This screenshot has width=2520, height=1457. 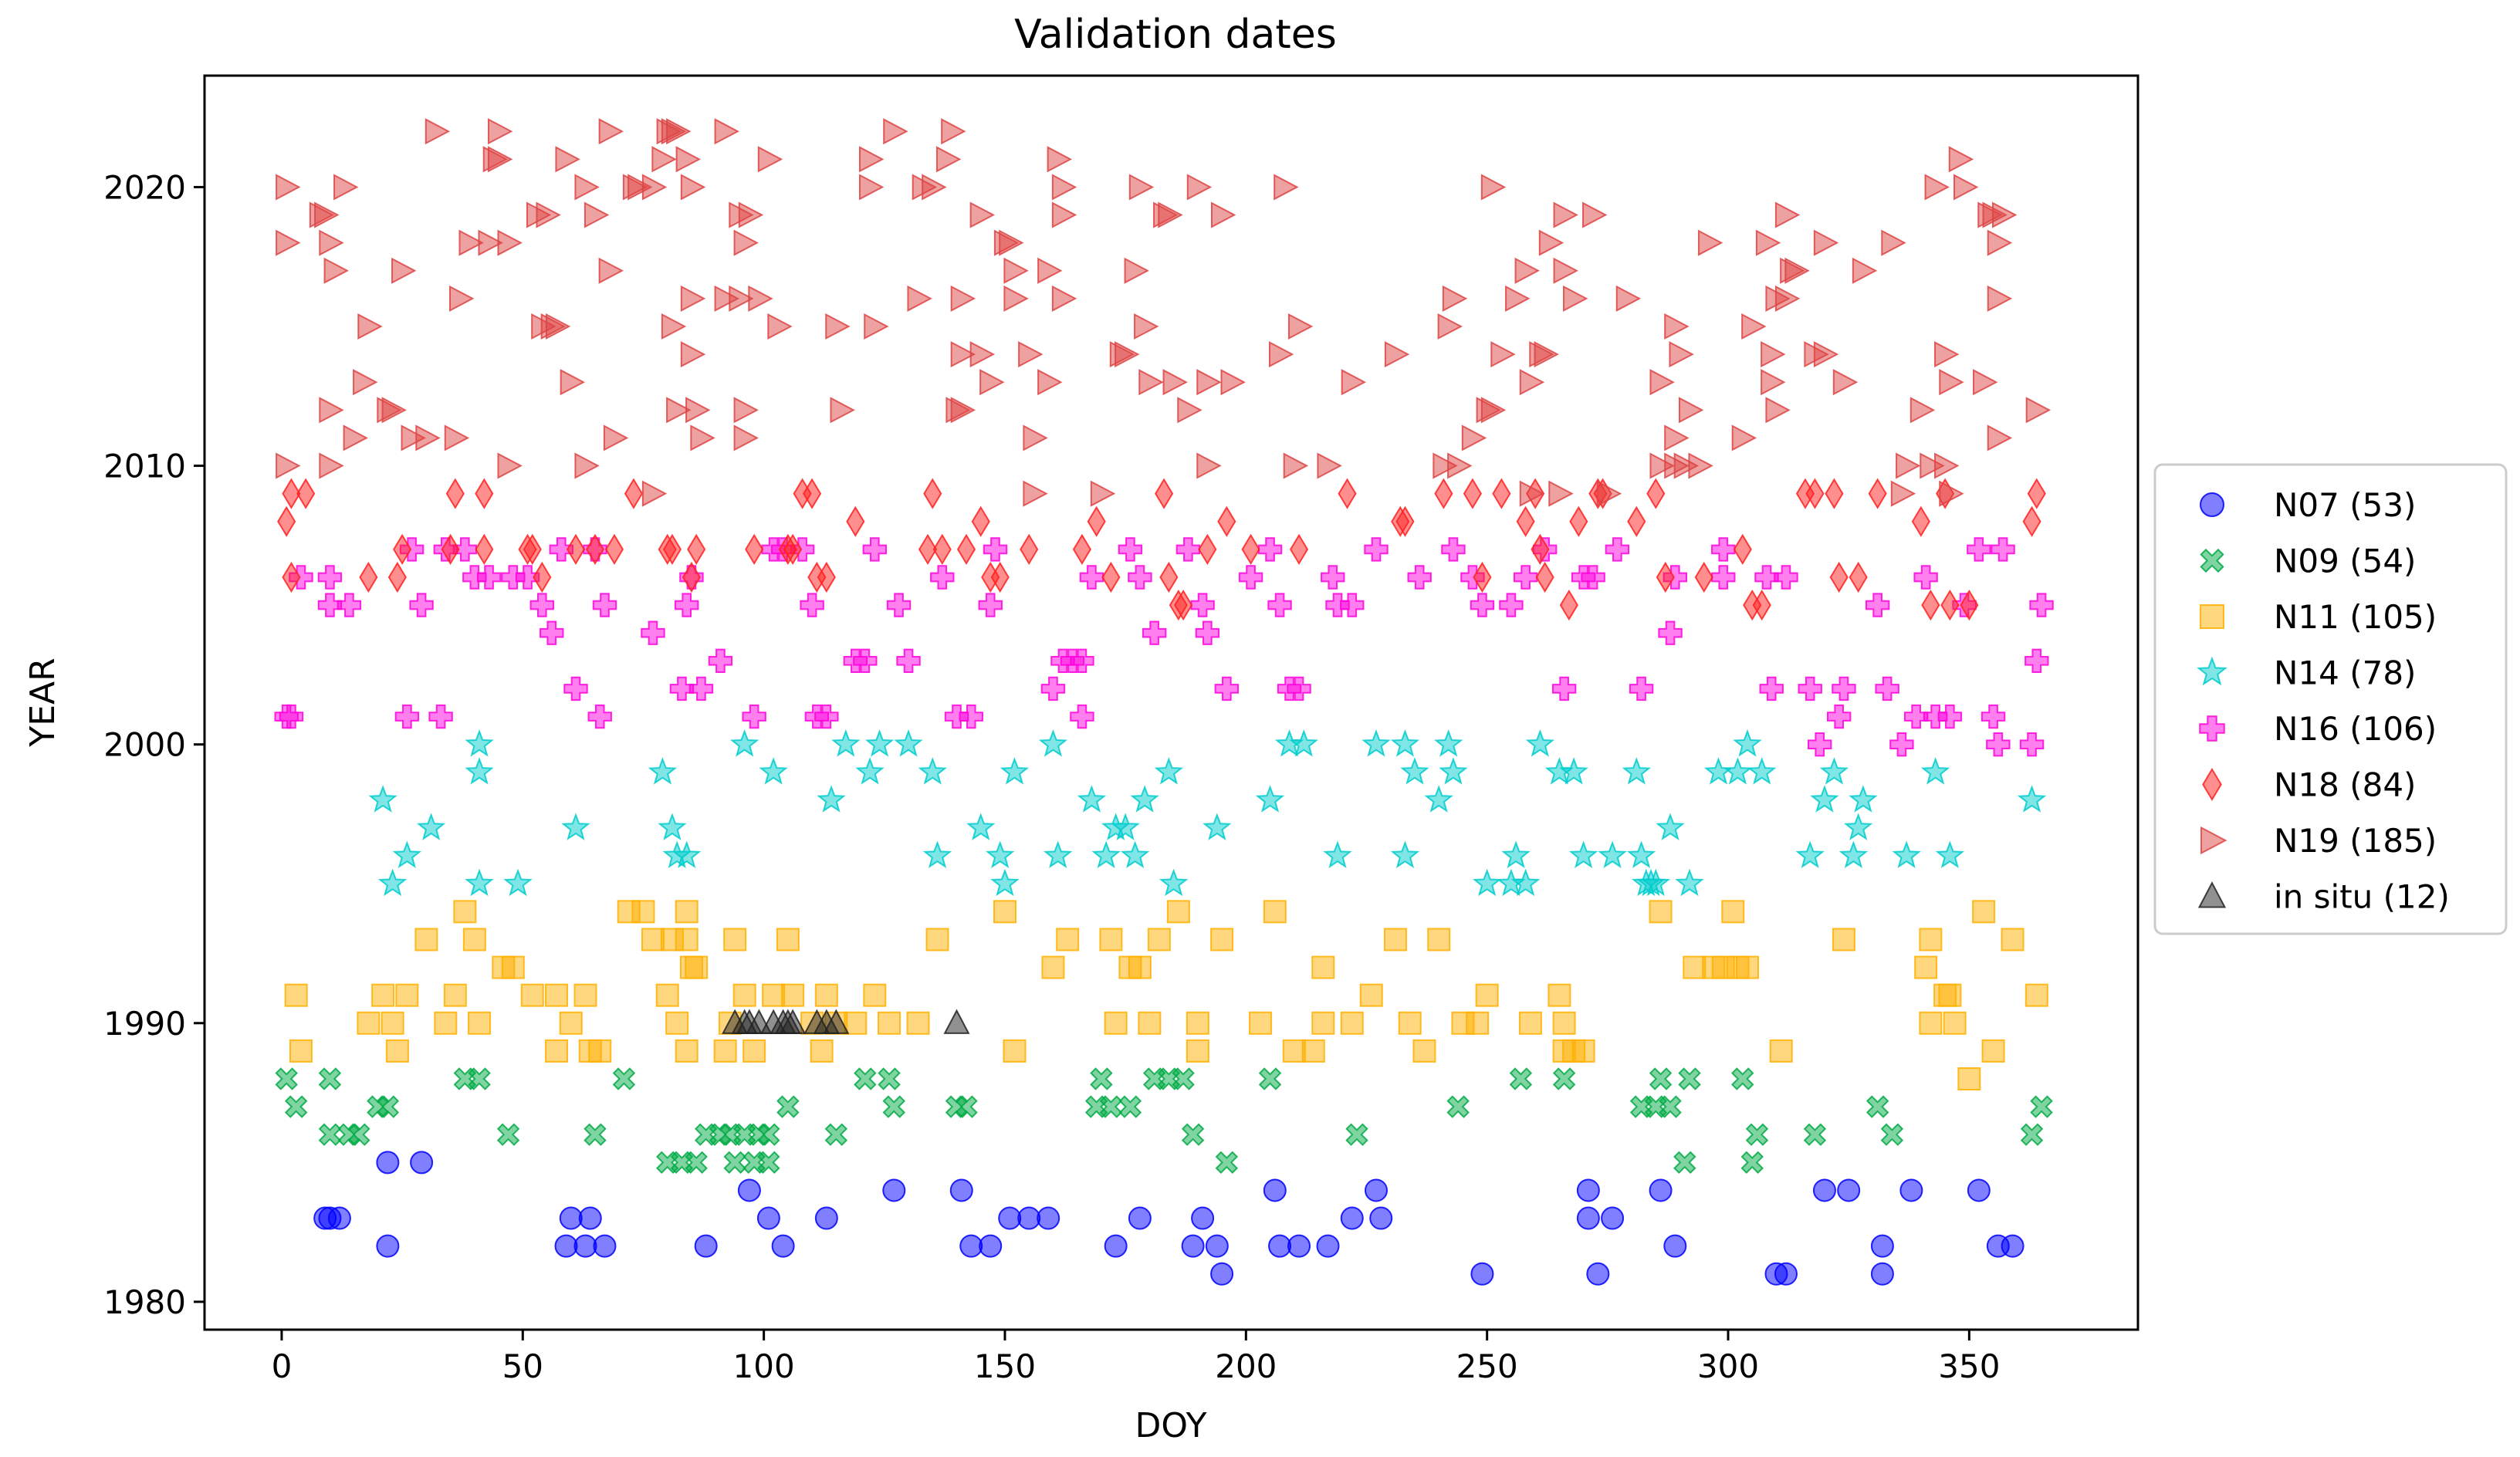 I want to click on legend-item-4: N16 (106), so click(x=2318, y=729).